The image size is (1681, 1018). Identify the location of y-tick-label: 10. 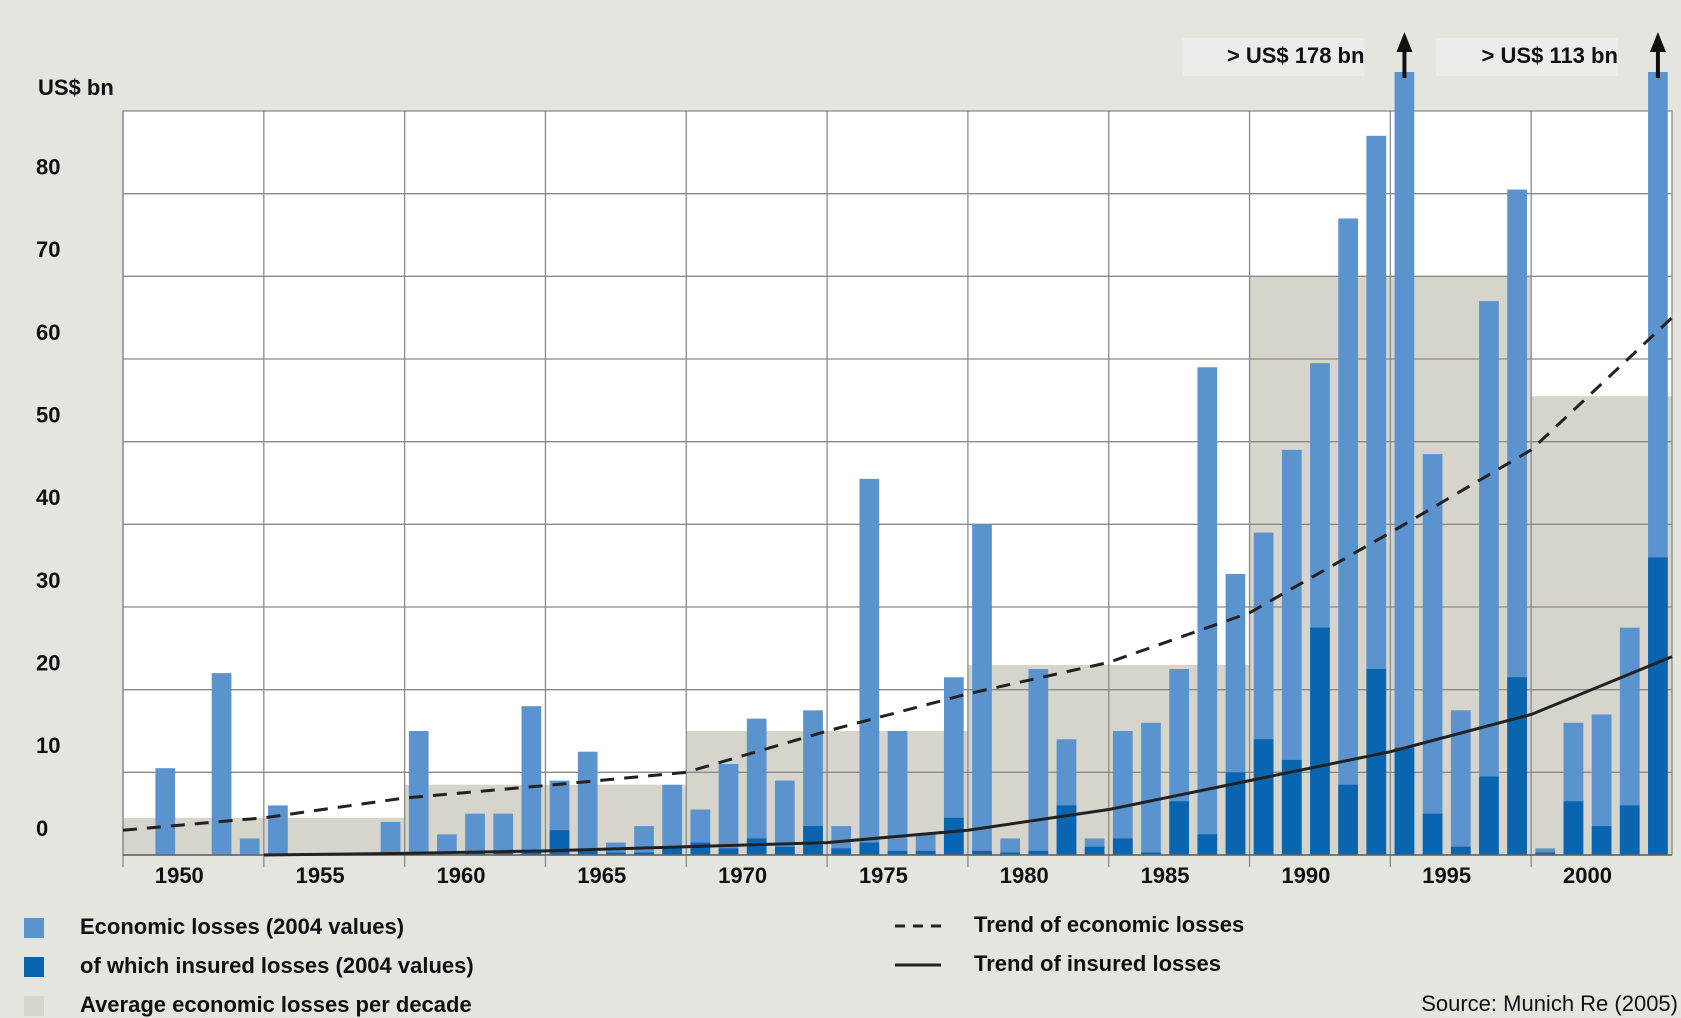
(48, 745).